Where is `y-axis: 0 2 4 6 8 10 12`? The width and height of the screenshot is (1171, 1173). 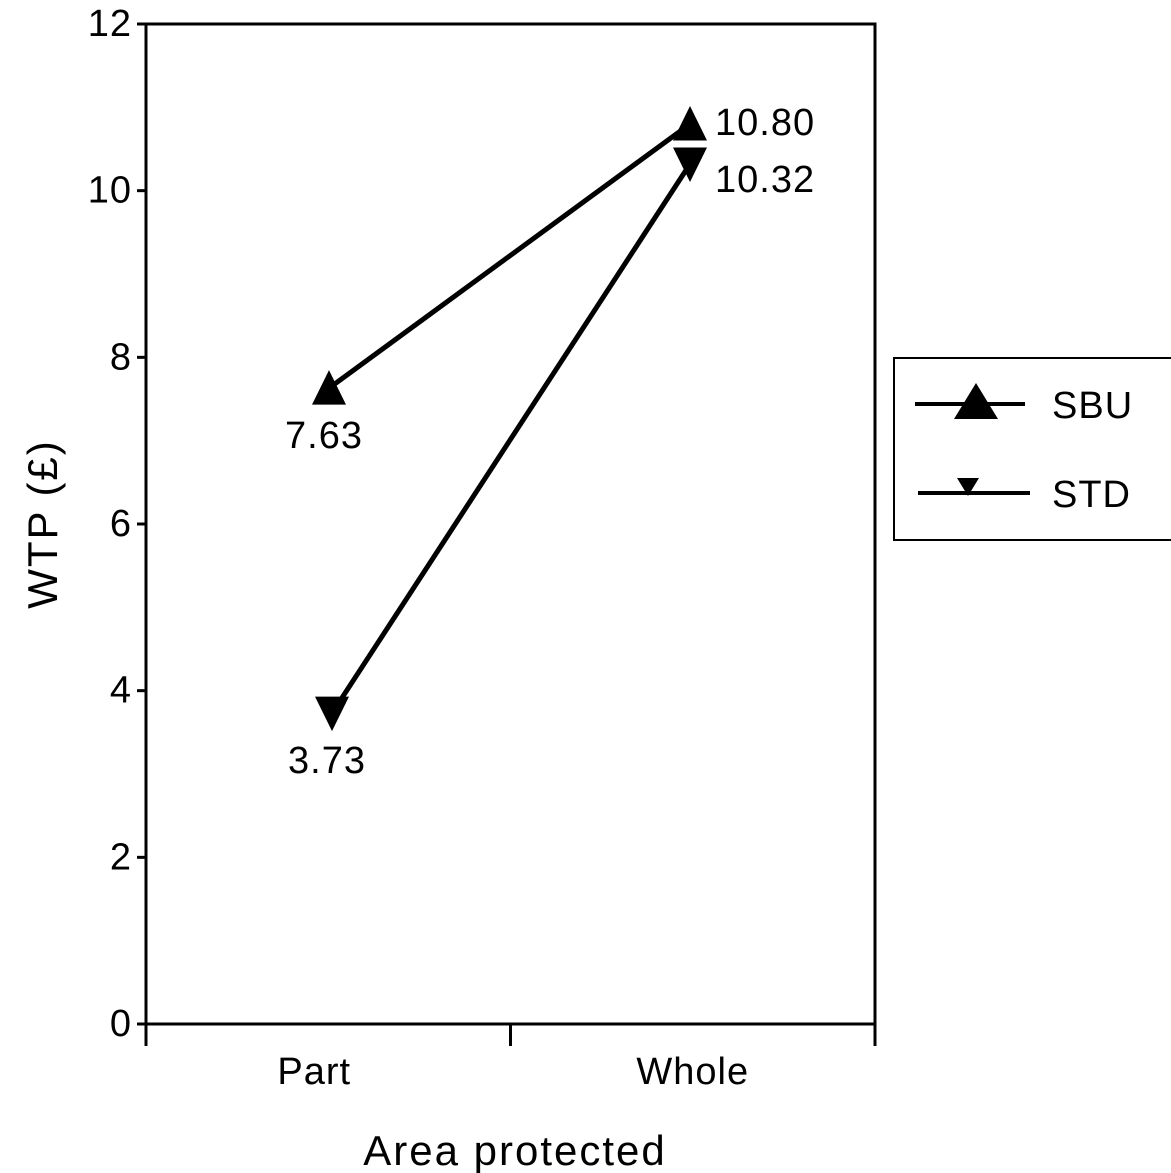 y-axis: 0 2 4 6 8 10 12 is located at coordinates (117, 524).